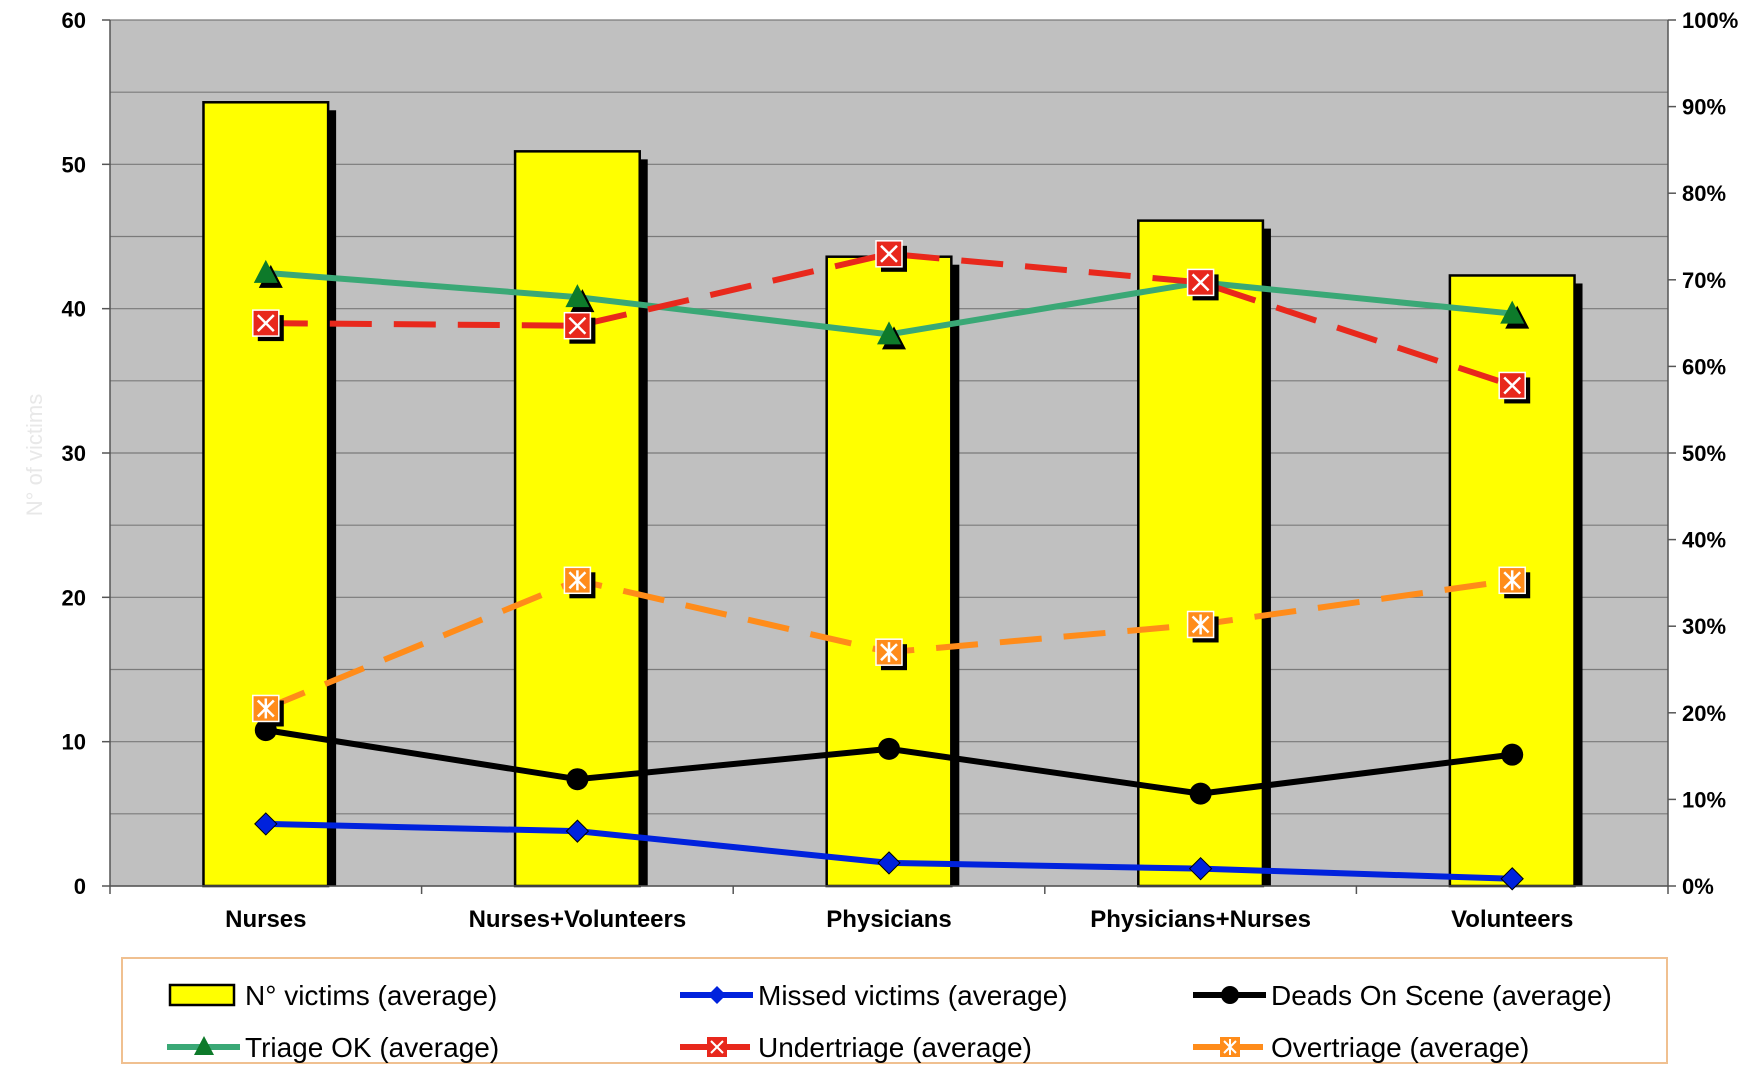  Describe the element at coordinates (1200, 919) in the screenshot. I see `x-tick-label: Physicians+Nurses` at that location.